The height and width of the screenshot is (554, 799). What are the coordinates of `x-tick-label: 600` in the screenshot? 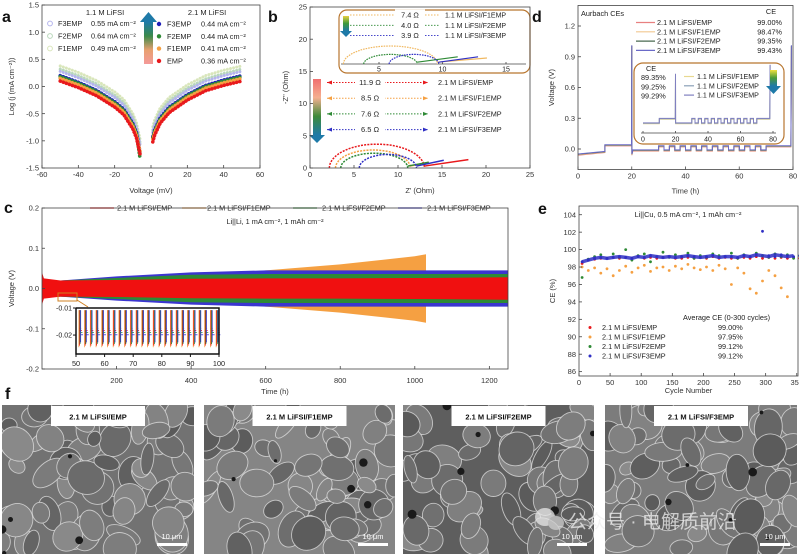 It's located at (265, 380).